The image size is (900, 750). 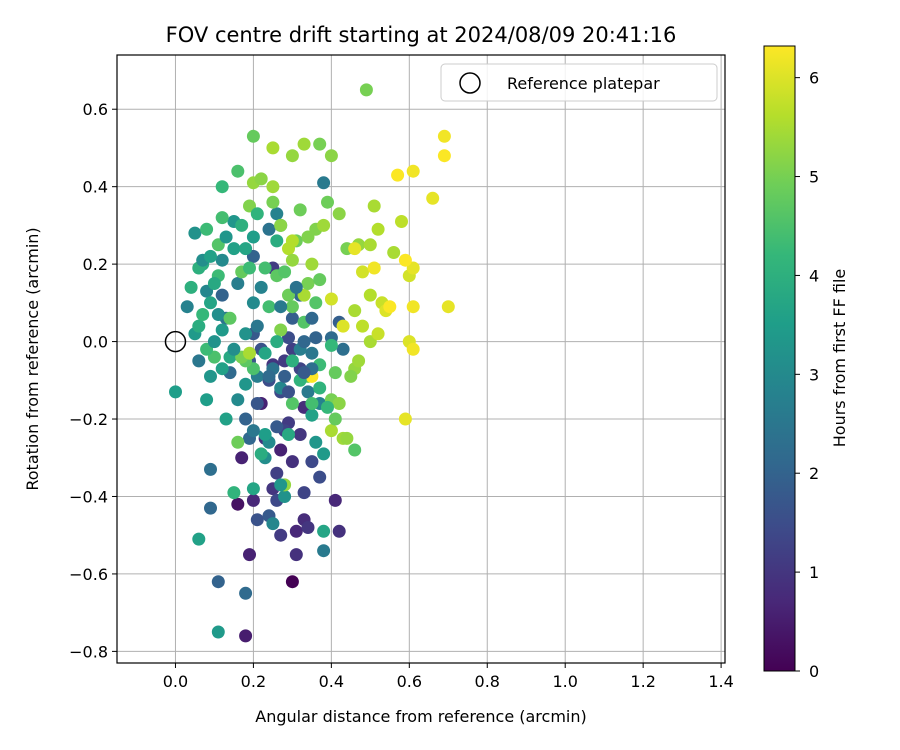 What do you see at coordinates (814, 275) in the screenshot?
I see `colorbar-tick-label: 4` at bounding box center [814, 275].